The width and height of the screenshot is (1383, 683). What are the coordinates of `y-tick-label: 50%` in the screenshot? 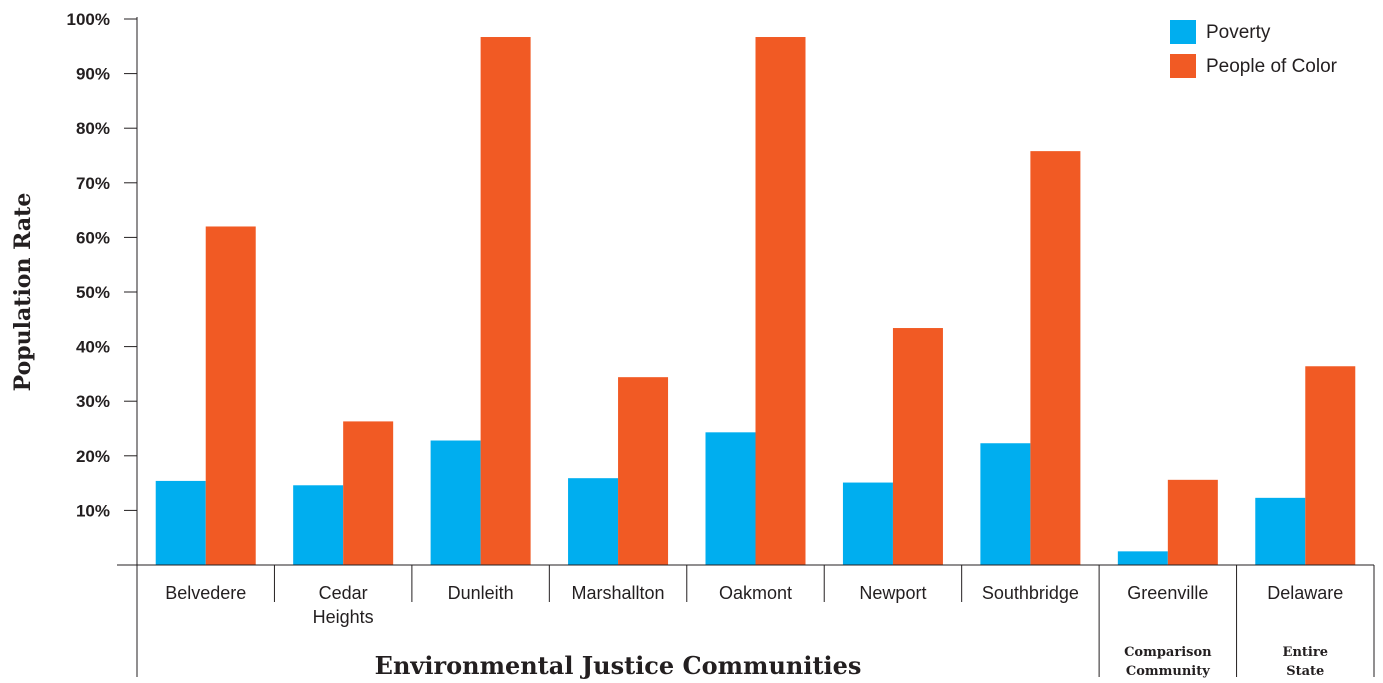 It's located at (93, 292).